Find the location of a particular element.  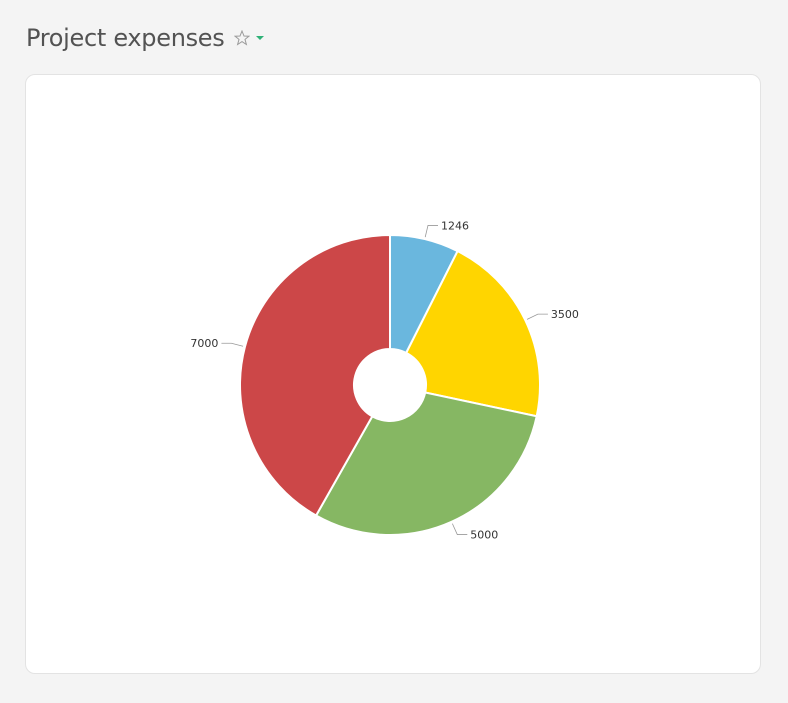

data-label-2: 3500 is located at coordinates (565, 314).